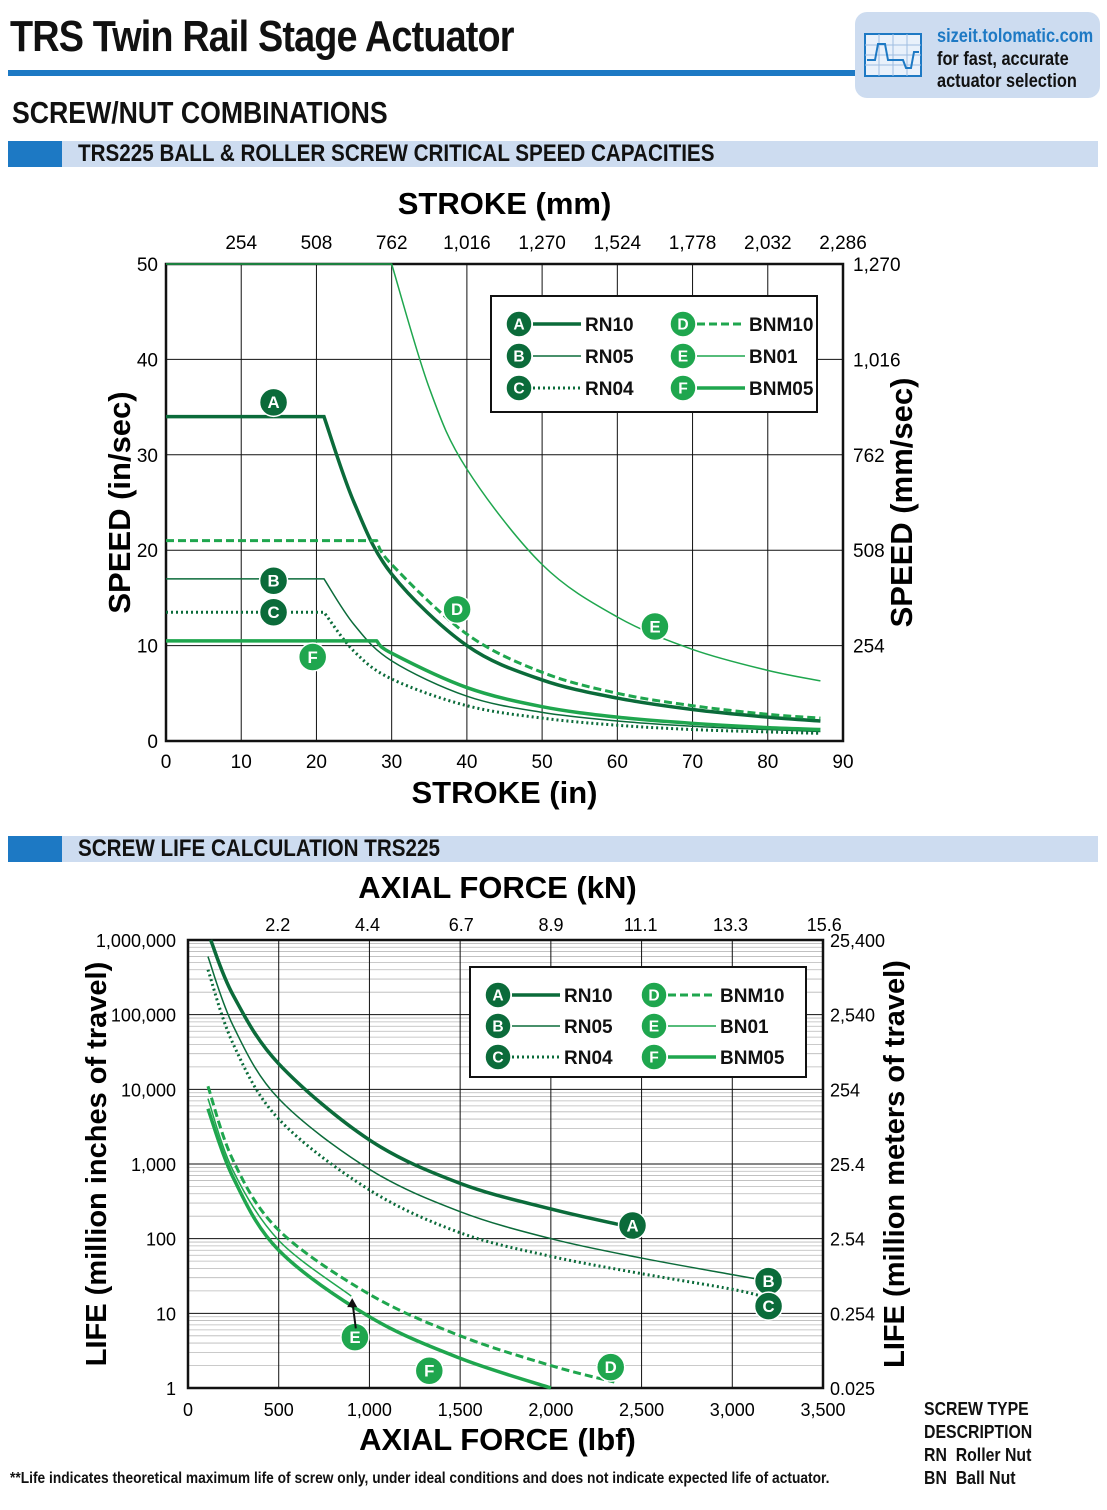 The width and height of the screenshot is (1107, 1510). What do you see at coordinates (893, 55) in the screenshot?
I see `chart-window-icon` at bounding box center [893, 55].